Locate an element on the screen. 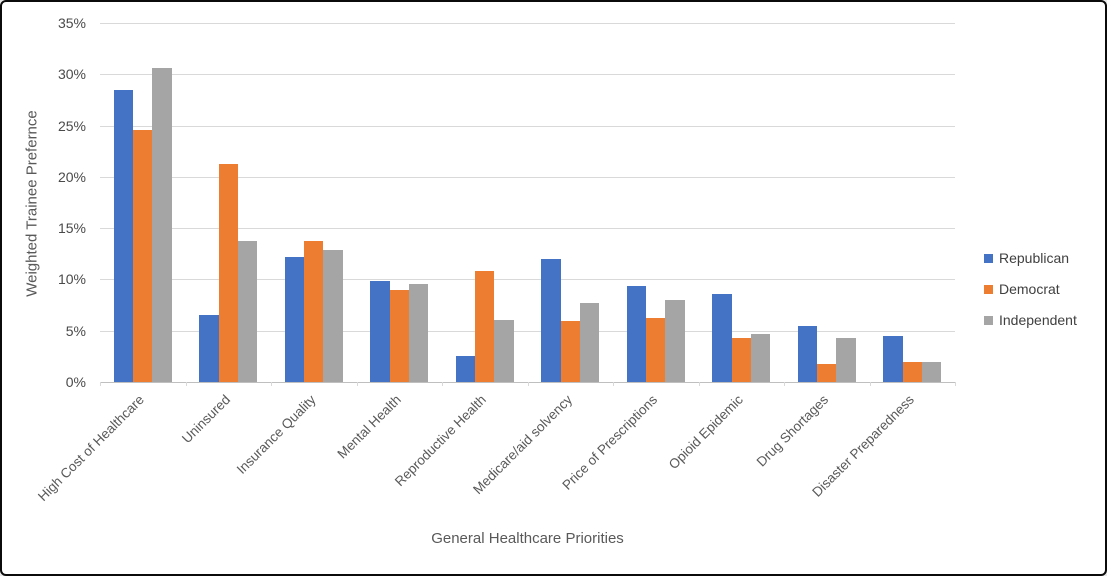 The height and width of the screenshot is (576, 1107). x-category-label: High Cost of Healthcare is located at coordinates (91, 448).